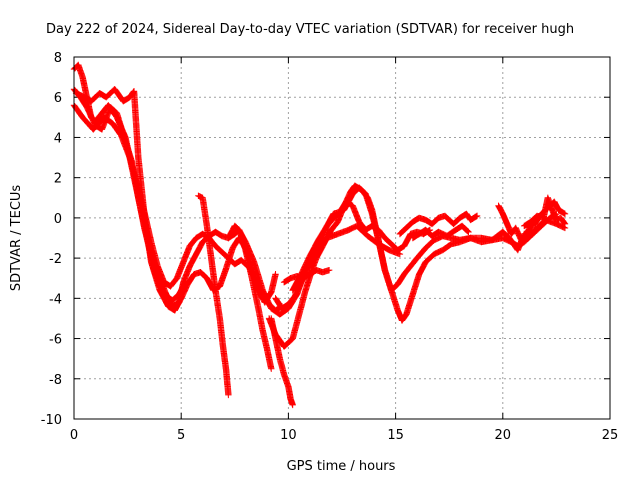 Image resolution: width=640 pixels, height=484 pixels. Describe the element at coordinates (610, 435) in the screenshot. I see `x-tick-label: 25` at that location.